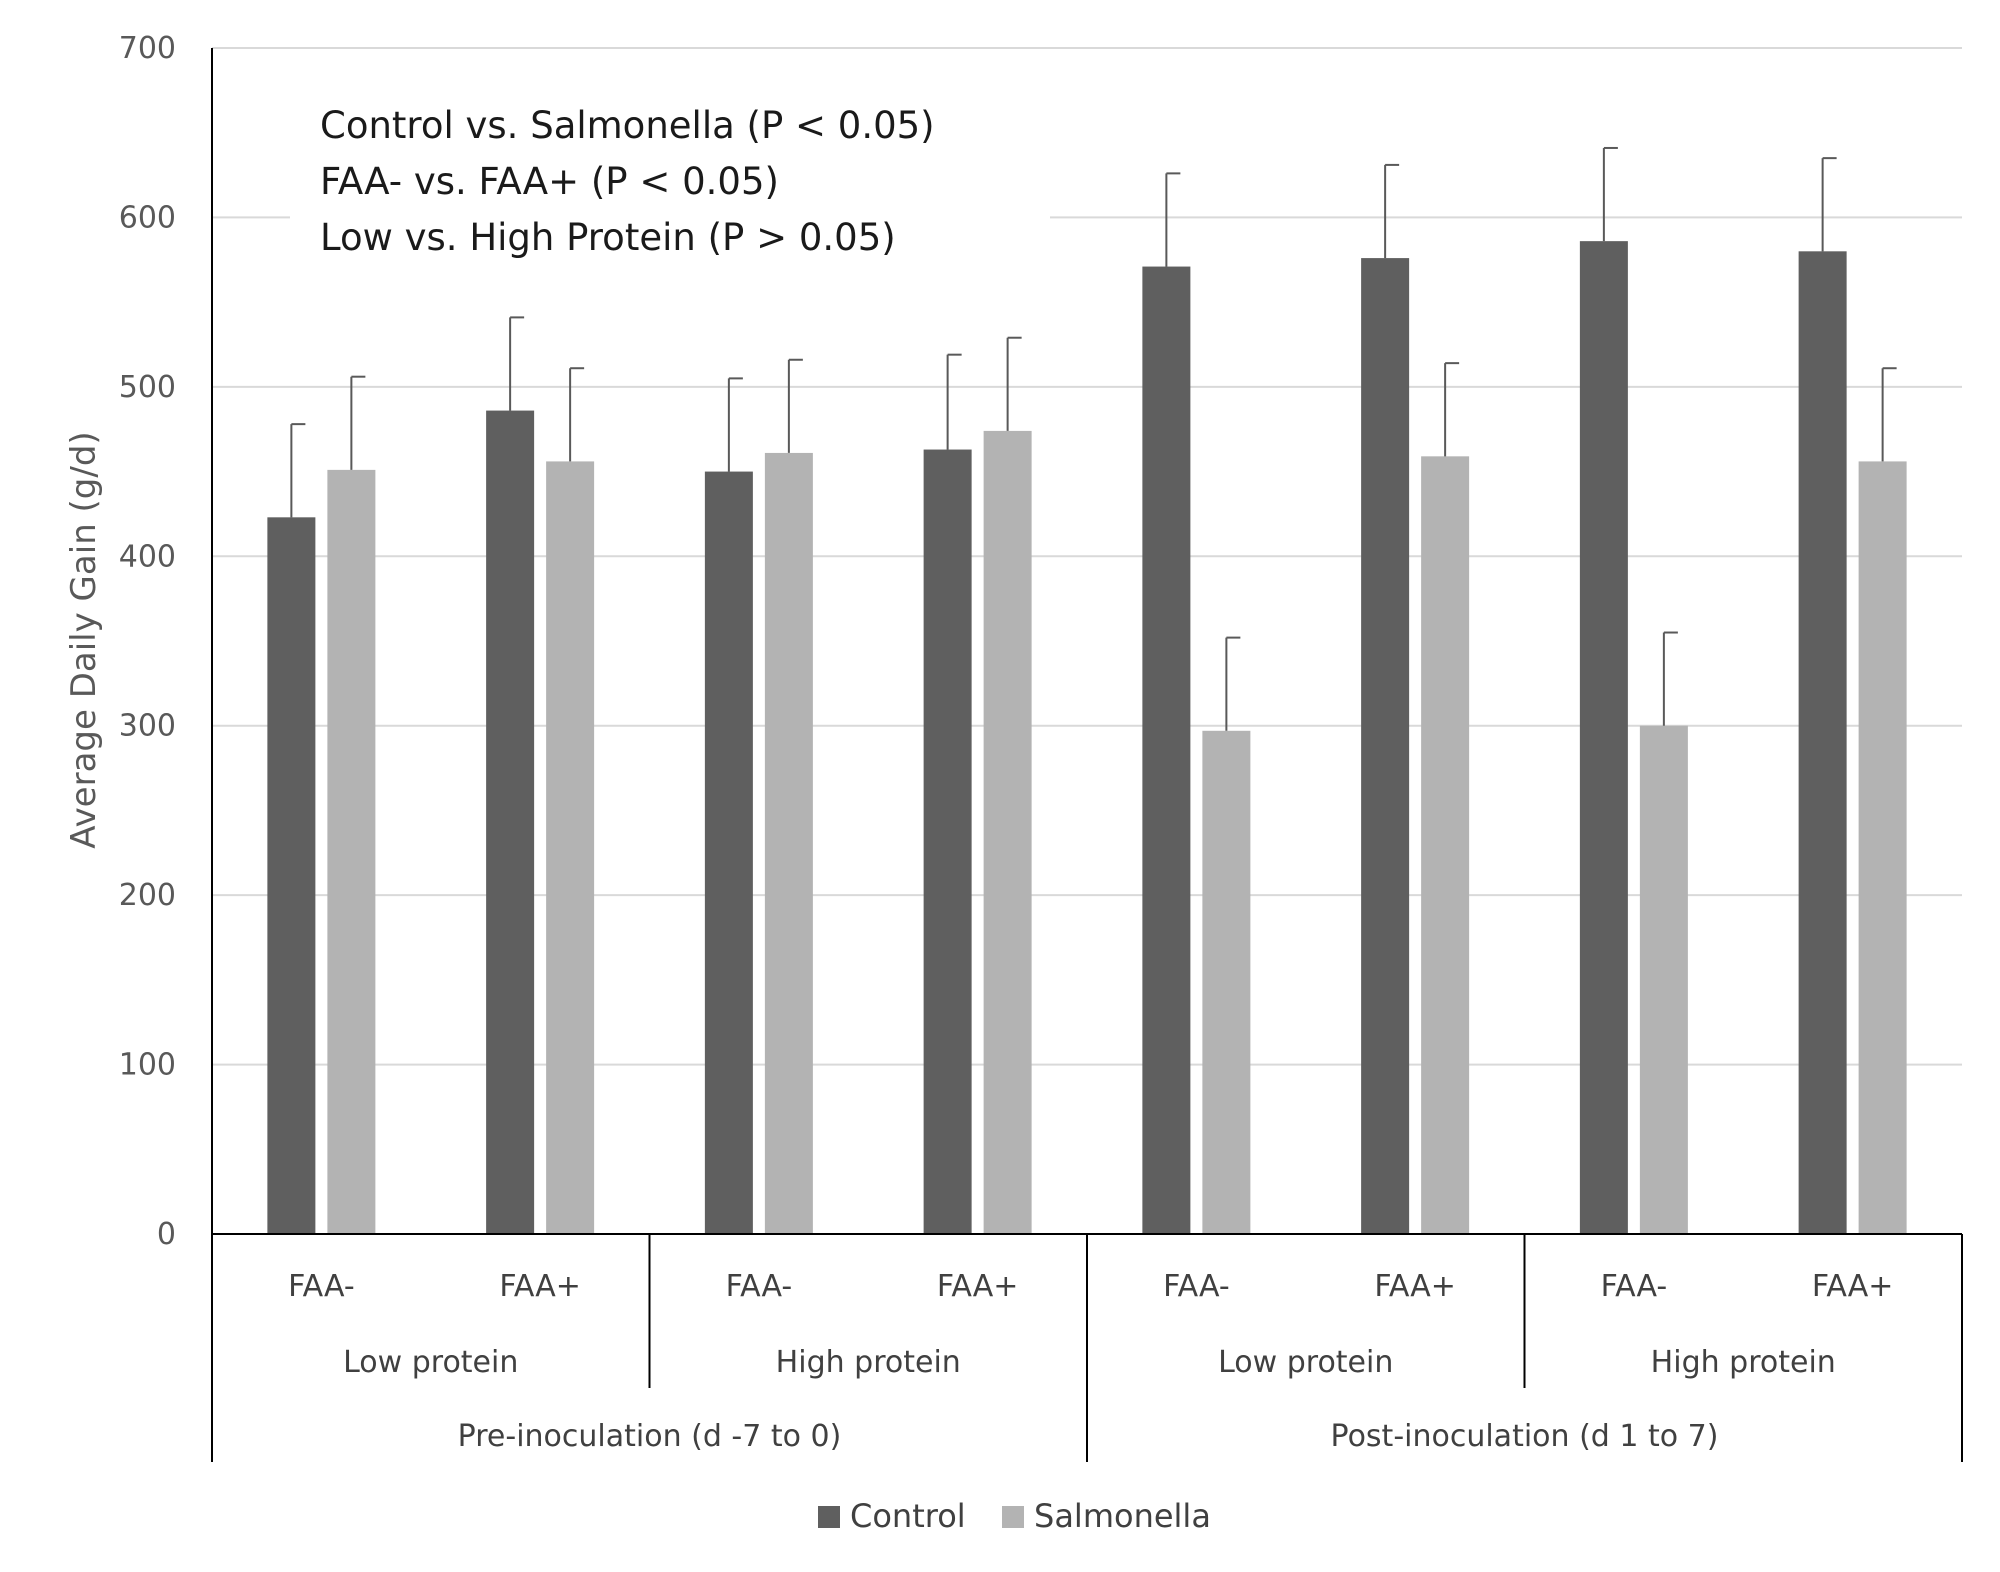 The height and width of the screenshot is (1572, 2000). What do you see at coordinates (1305, 1362) in the screenshot?
I see `protein-group-label-2: Low protein` at bounding box center [1305, 1362].